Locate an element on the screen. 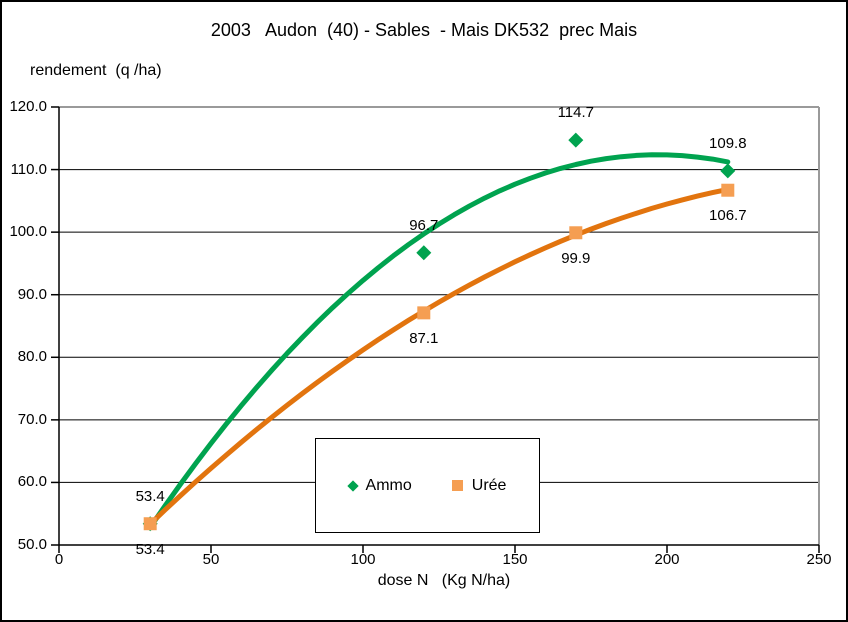 This screenshot has height=622, width=848. y-axis-title: rendement (q /ha) is located at coordinates (96, 70).